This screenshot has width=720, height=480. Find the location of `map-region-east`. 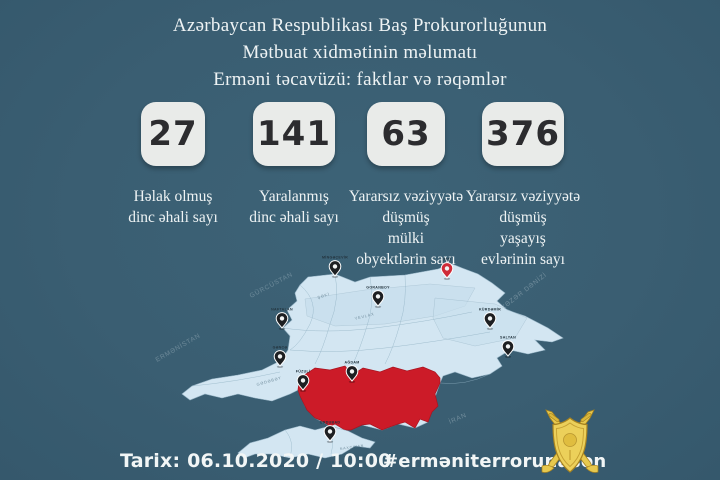

map-region-east is located at coordinates (480, 322).